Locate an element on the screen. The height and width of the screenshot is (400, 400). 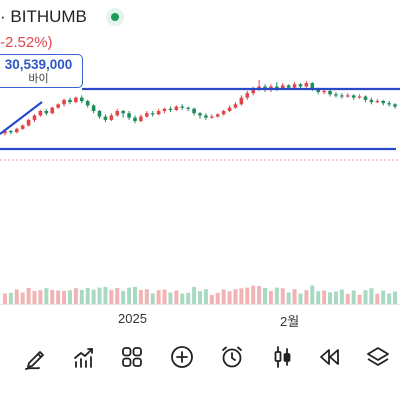
alert-tool-button is located at coordinates (232, 357).